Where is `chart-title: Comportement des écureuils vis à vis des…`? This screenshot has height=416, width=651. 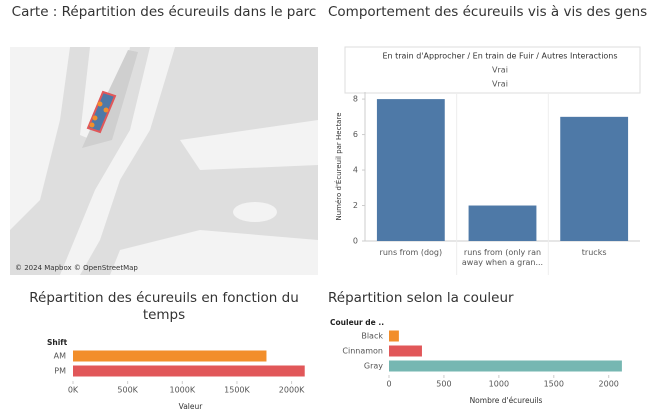
chart-title: Comportement des écureuils vis à vis des… is located at coordinates (488, 12).